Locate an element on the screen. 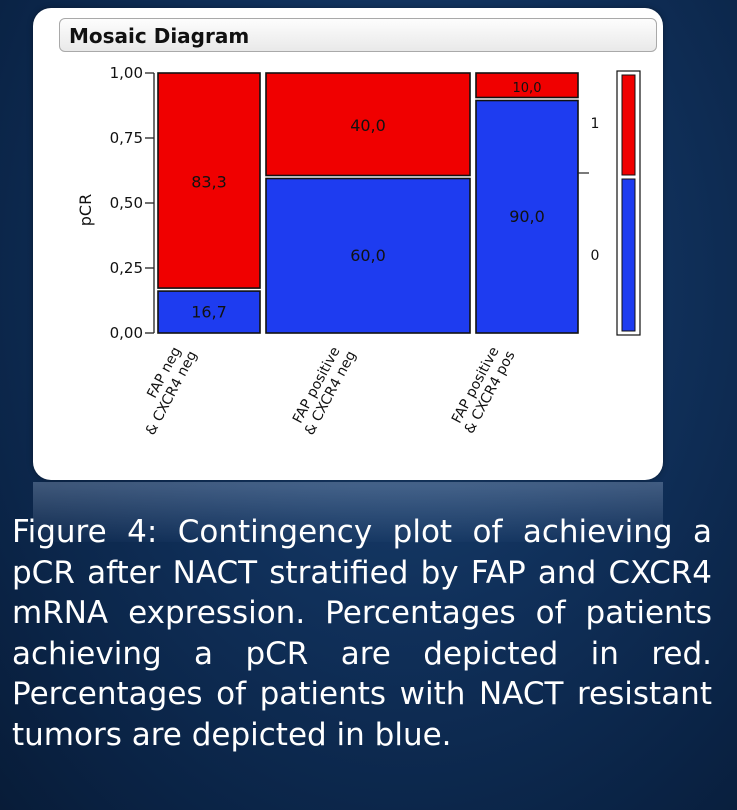 This screenshot has height=810, width=737. y-axis: 1,00 0,75 0,50 0,25 0,00 is located at coordinates (132, 203).